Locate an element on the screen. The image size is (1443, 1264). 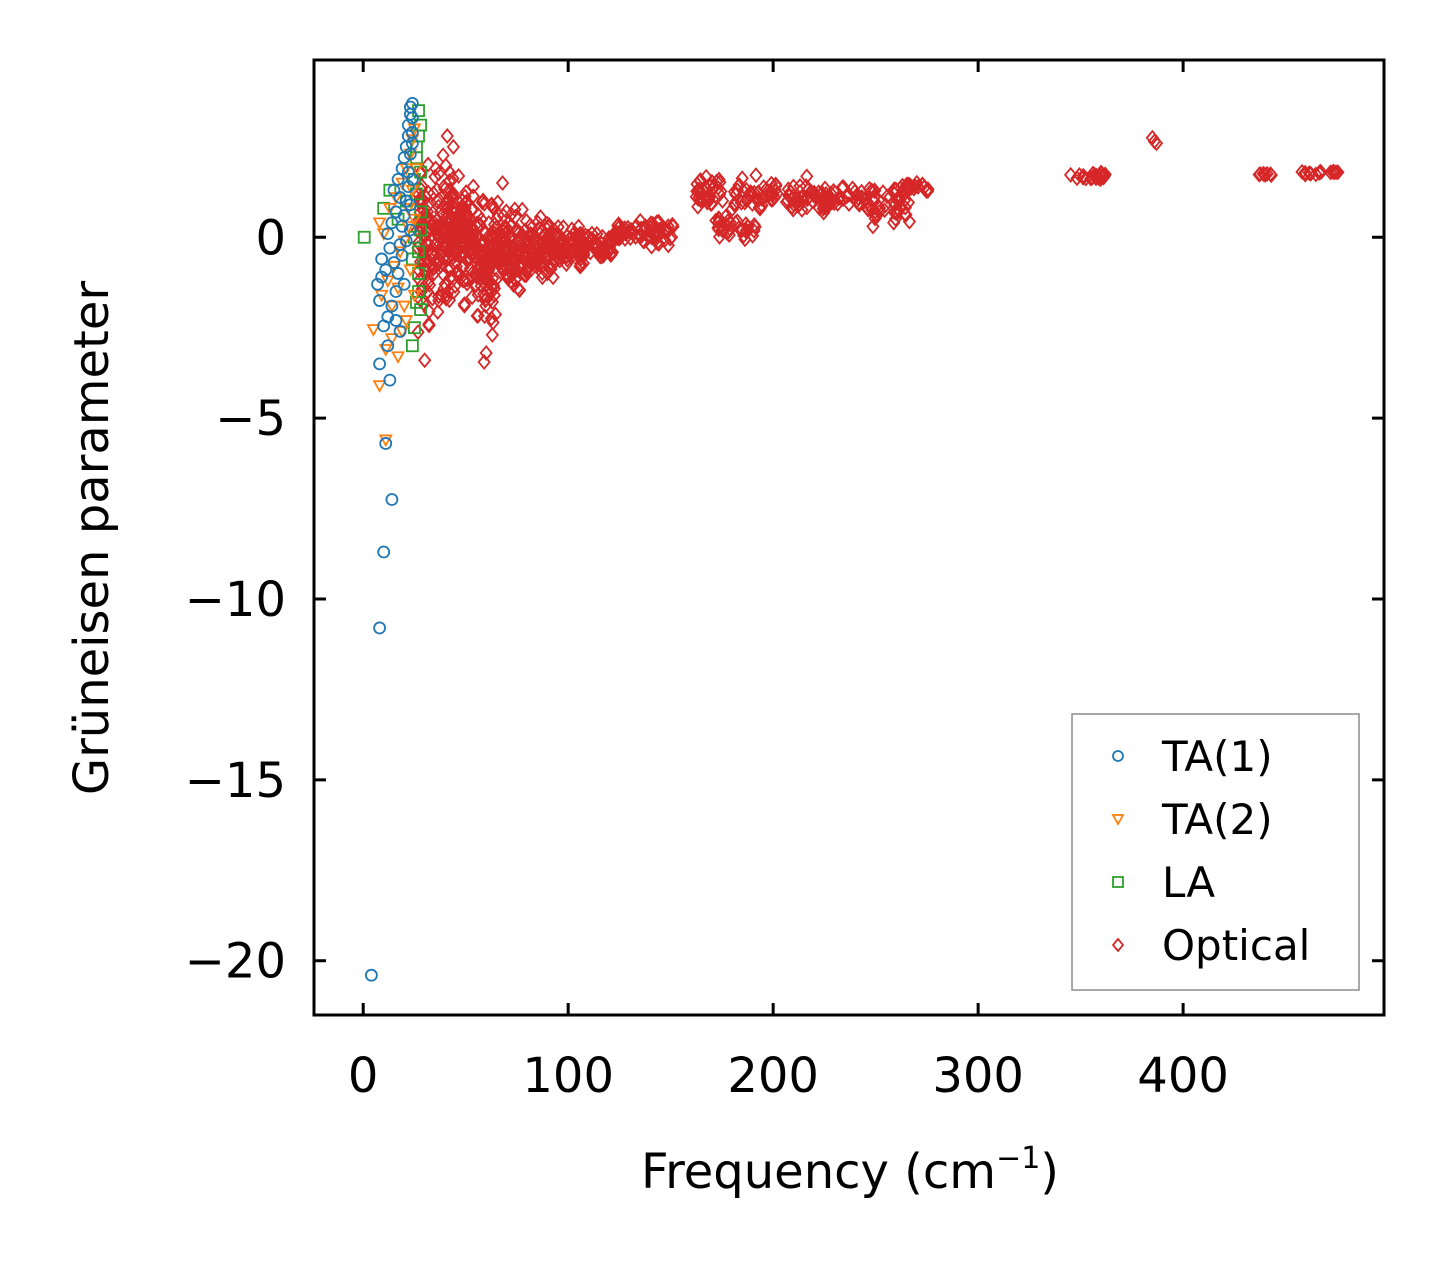
series-ta-1- is located at coordinates (391, 539).